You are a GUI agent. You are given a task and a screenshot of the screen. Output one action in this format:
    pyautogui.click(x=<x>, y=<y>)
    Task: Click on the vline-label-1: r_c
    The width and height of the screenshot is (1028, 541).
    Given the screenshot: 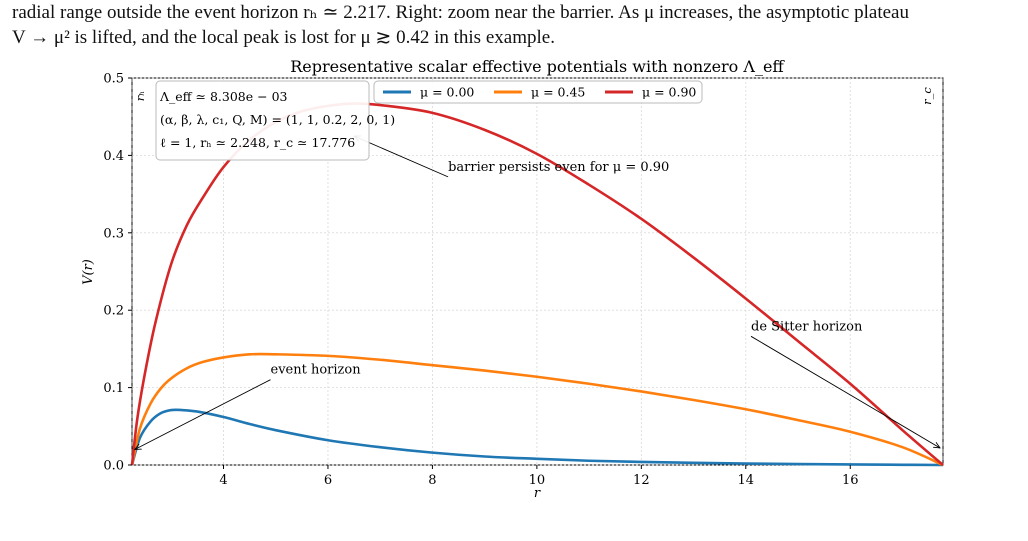 What is the action you would take?
    pyautogui.click(x=927, y=96)
    